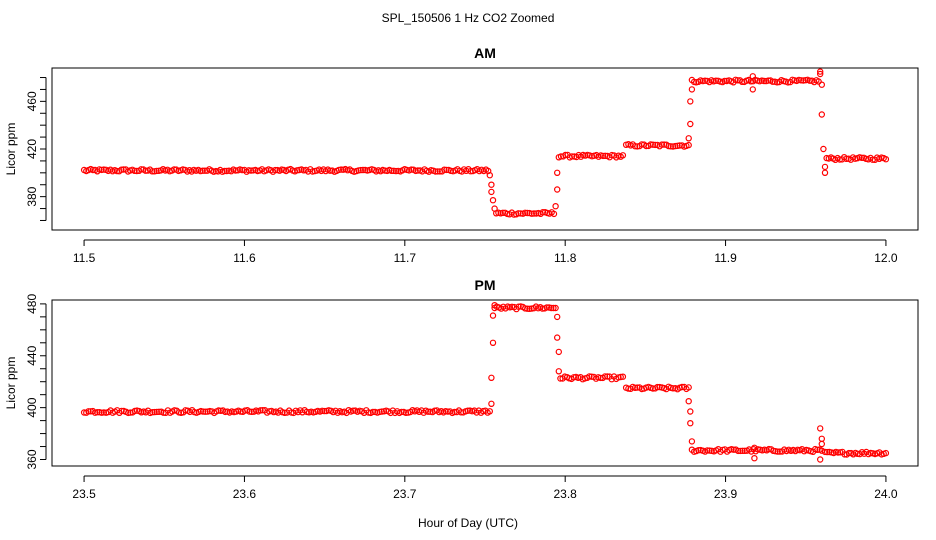 Image resolution: width=936 pixels, height=540 pixels. What do you see at coordinates (405, 494) in the screenshot?
I see `x-tick-label: 23.7` at bounding box center [405, 494].